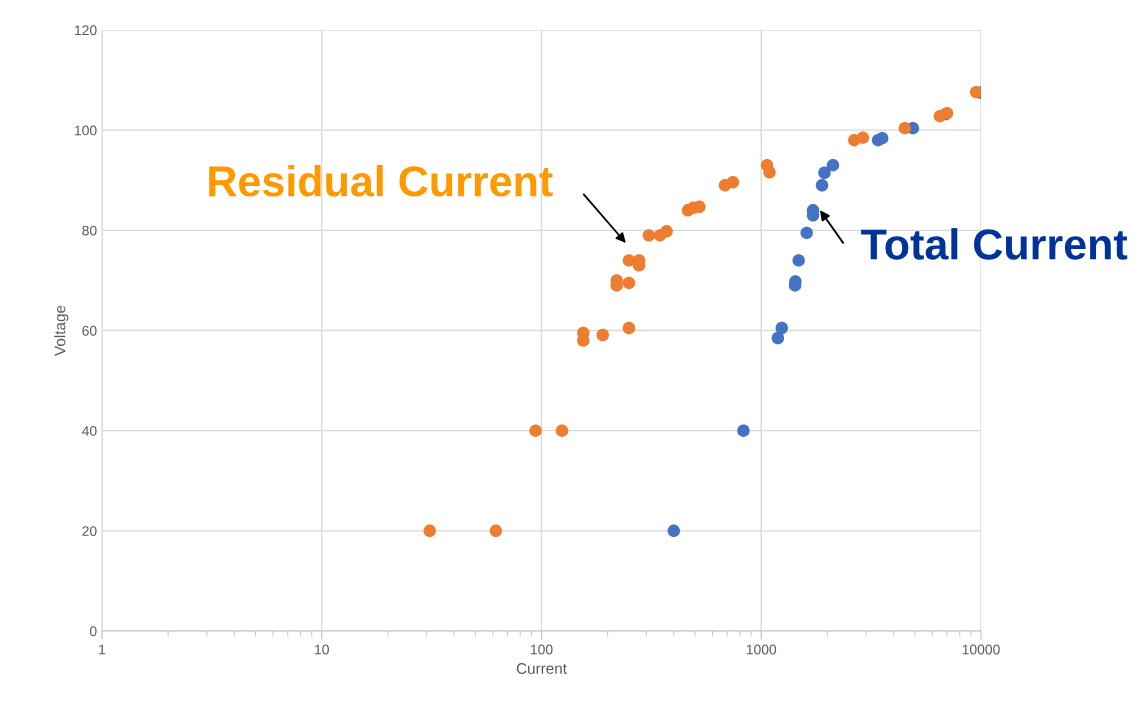  Describe the element at coordinates (89, 431) in the screenshot. I see `y-tick-label: 40` at that location.